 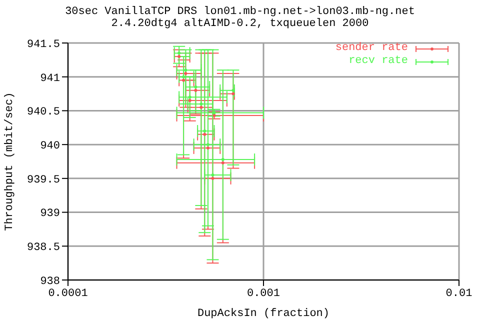 I want to click on y-tick-label: 938.5, so click(x=43, y=248).